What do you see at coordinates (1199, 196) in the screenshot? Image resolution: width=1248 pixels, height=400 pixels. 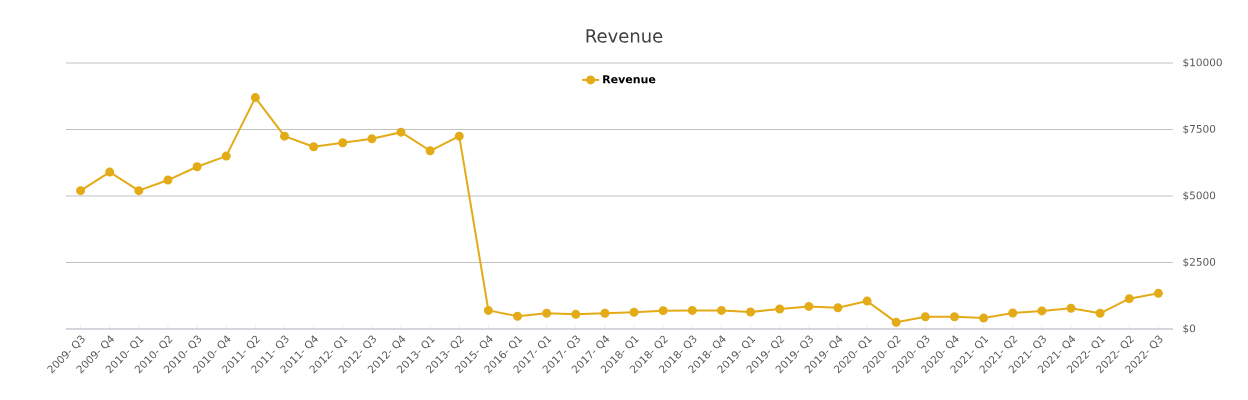 I see `y-tick-label: $5000` at bounding box center [1199, 196].